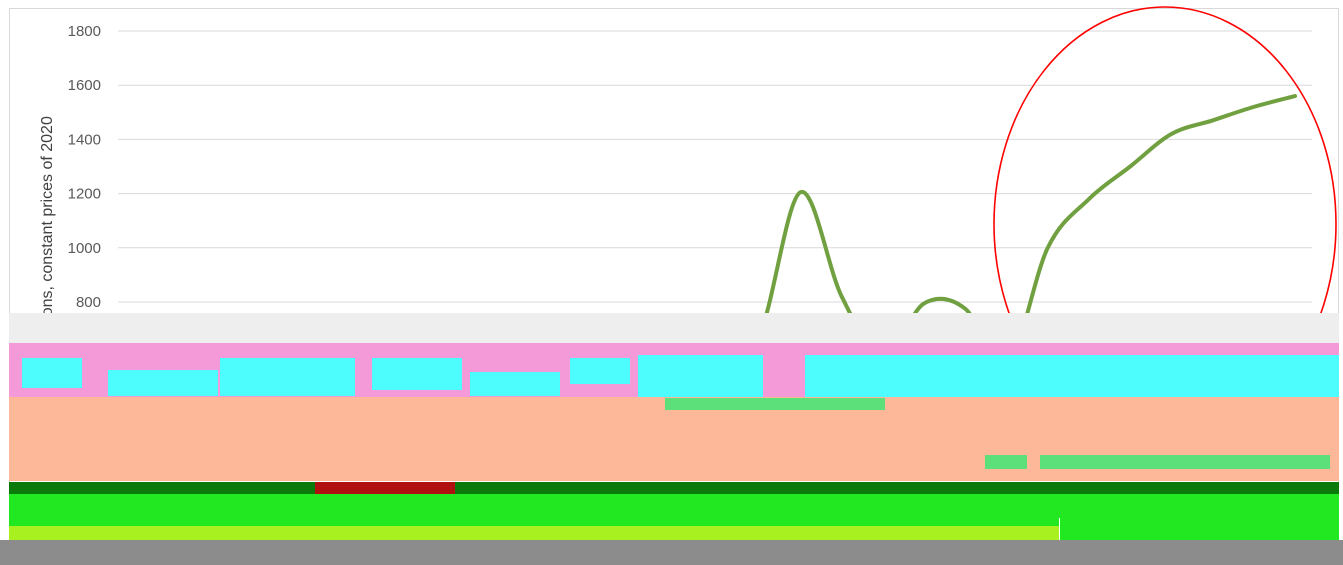  I want to click on y-tick-label: 1800, so click(84, 31).